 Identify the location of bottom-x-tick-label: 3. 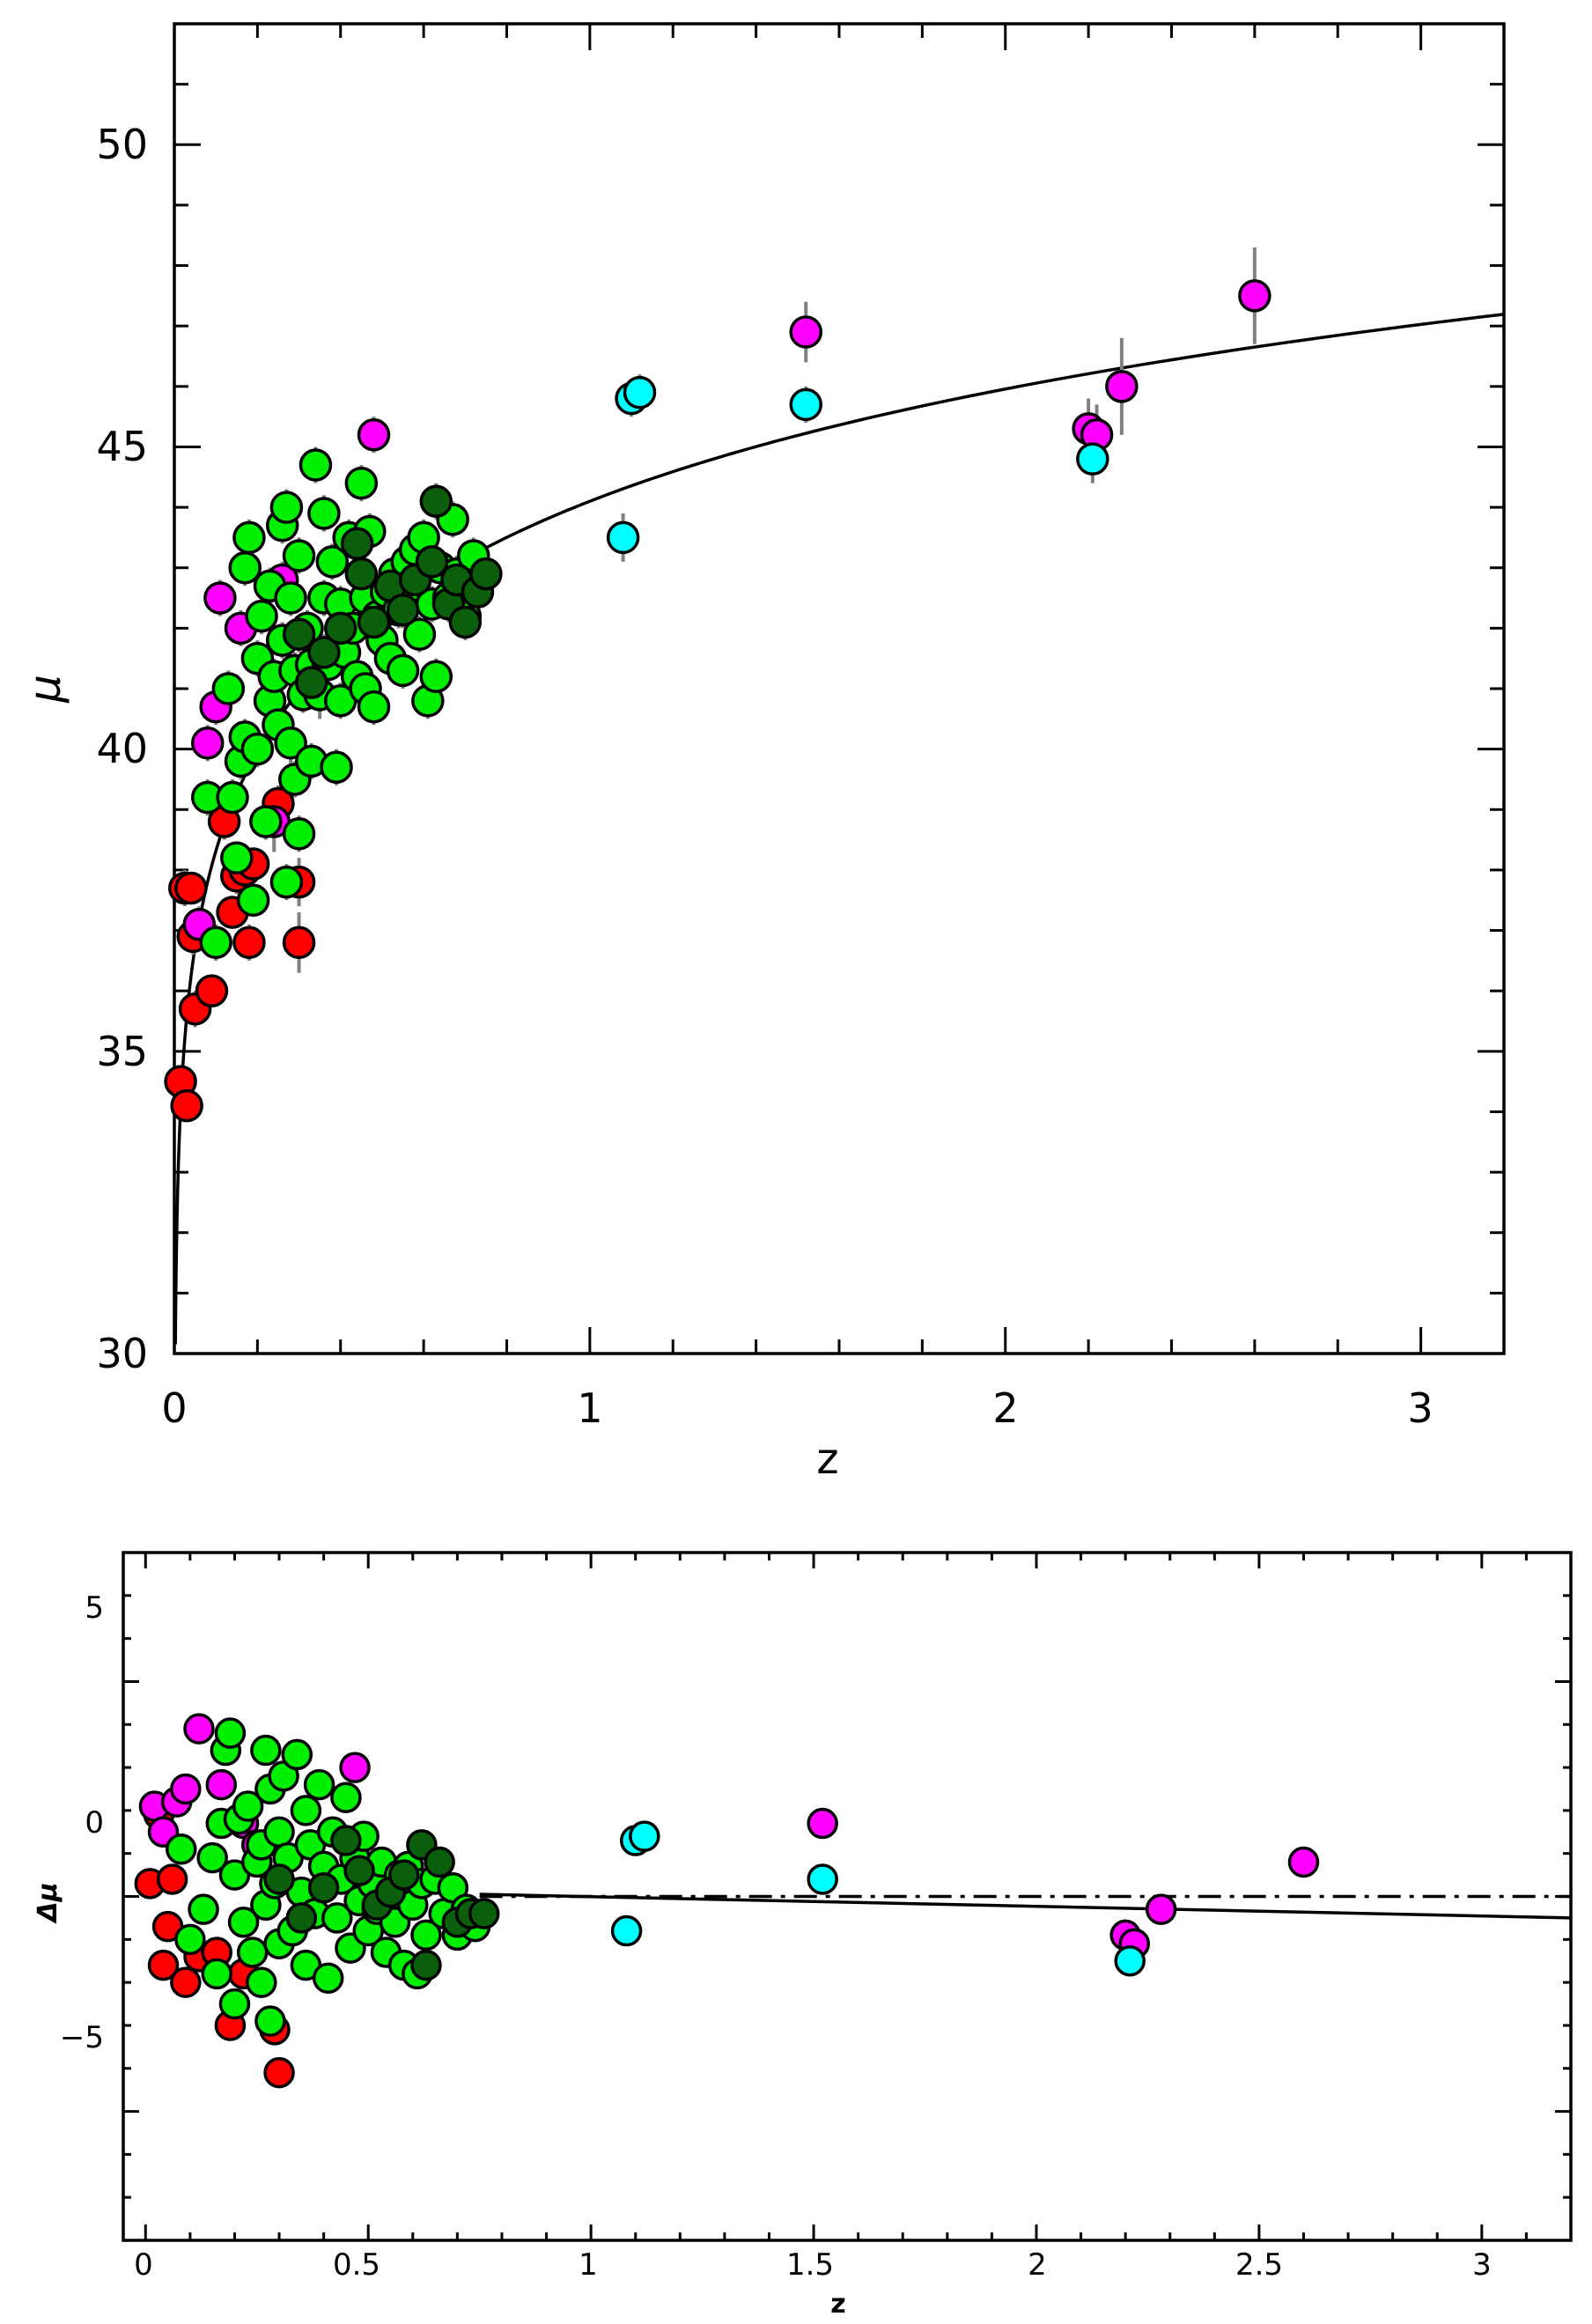
(1482, 2265).